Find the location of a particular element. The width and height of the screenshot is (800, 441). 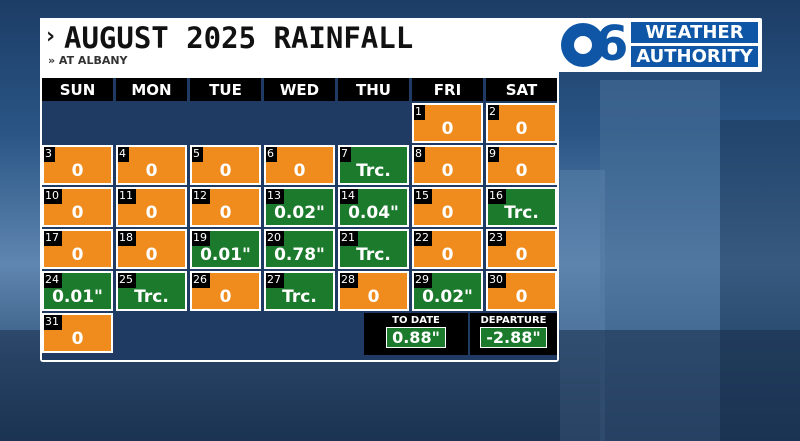

day-number: 6 is located at coordinates (271, 154).